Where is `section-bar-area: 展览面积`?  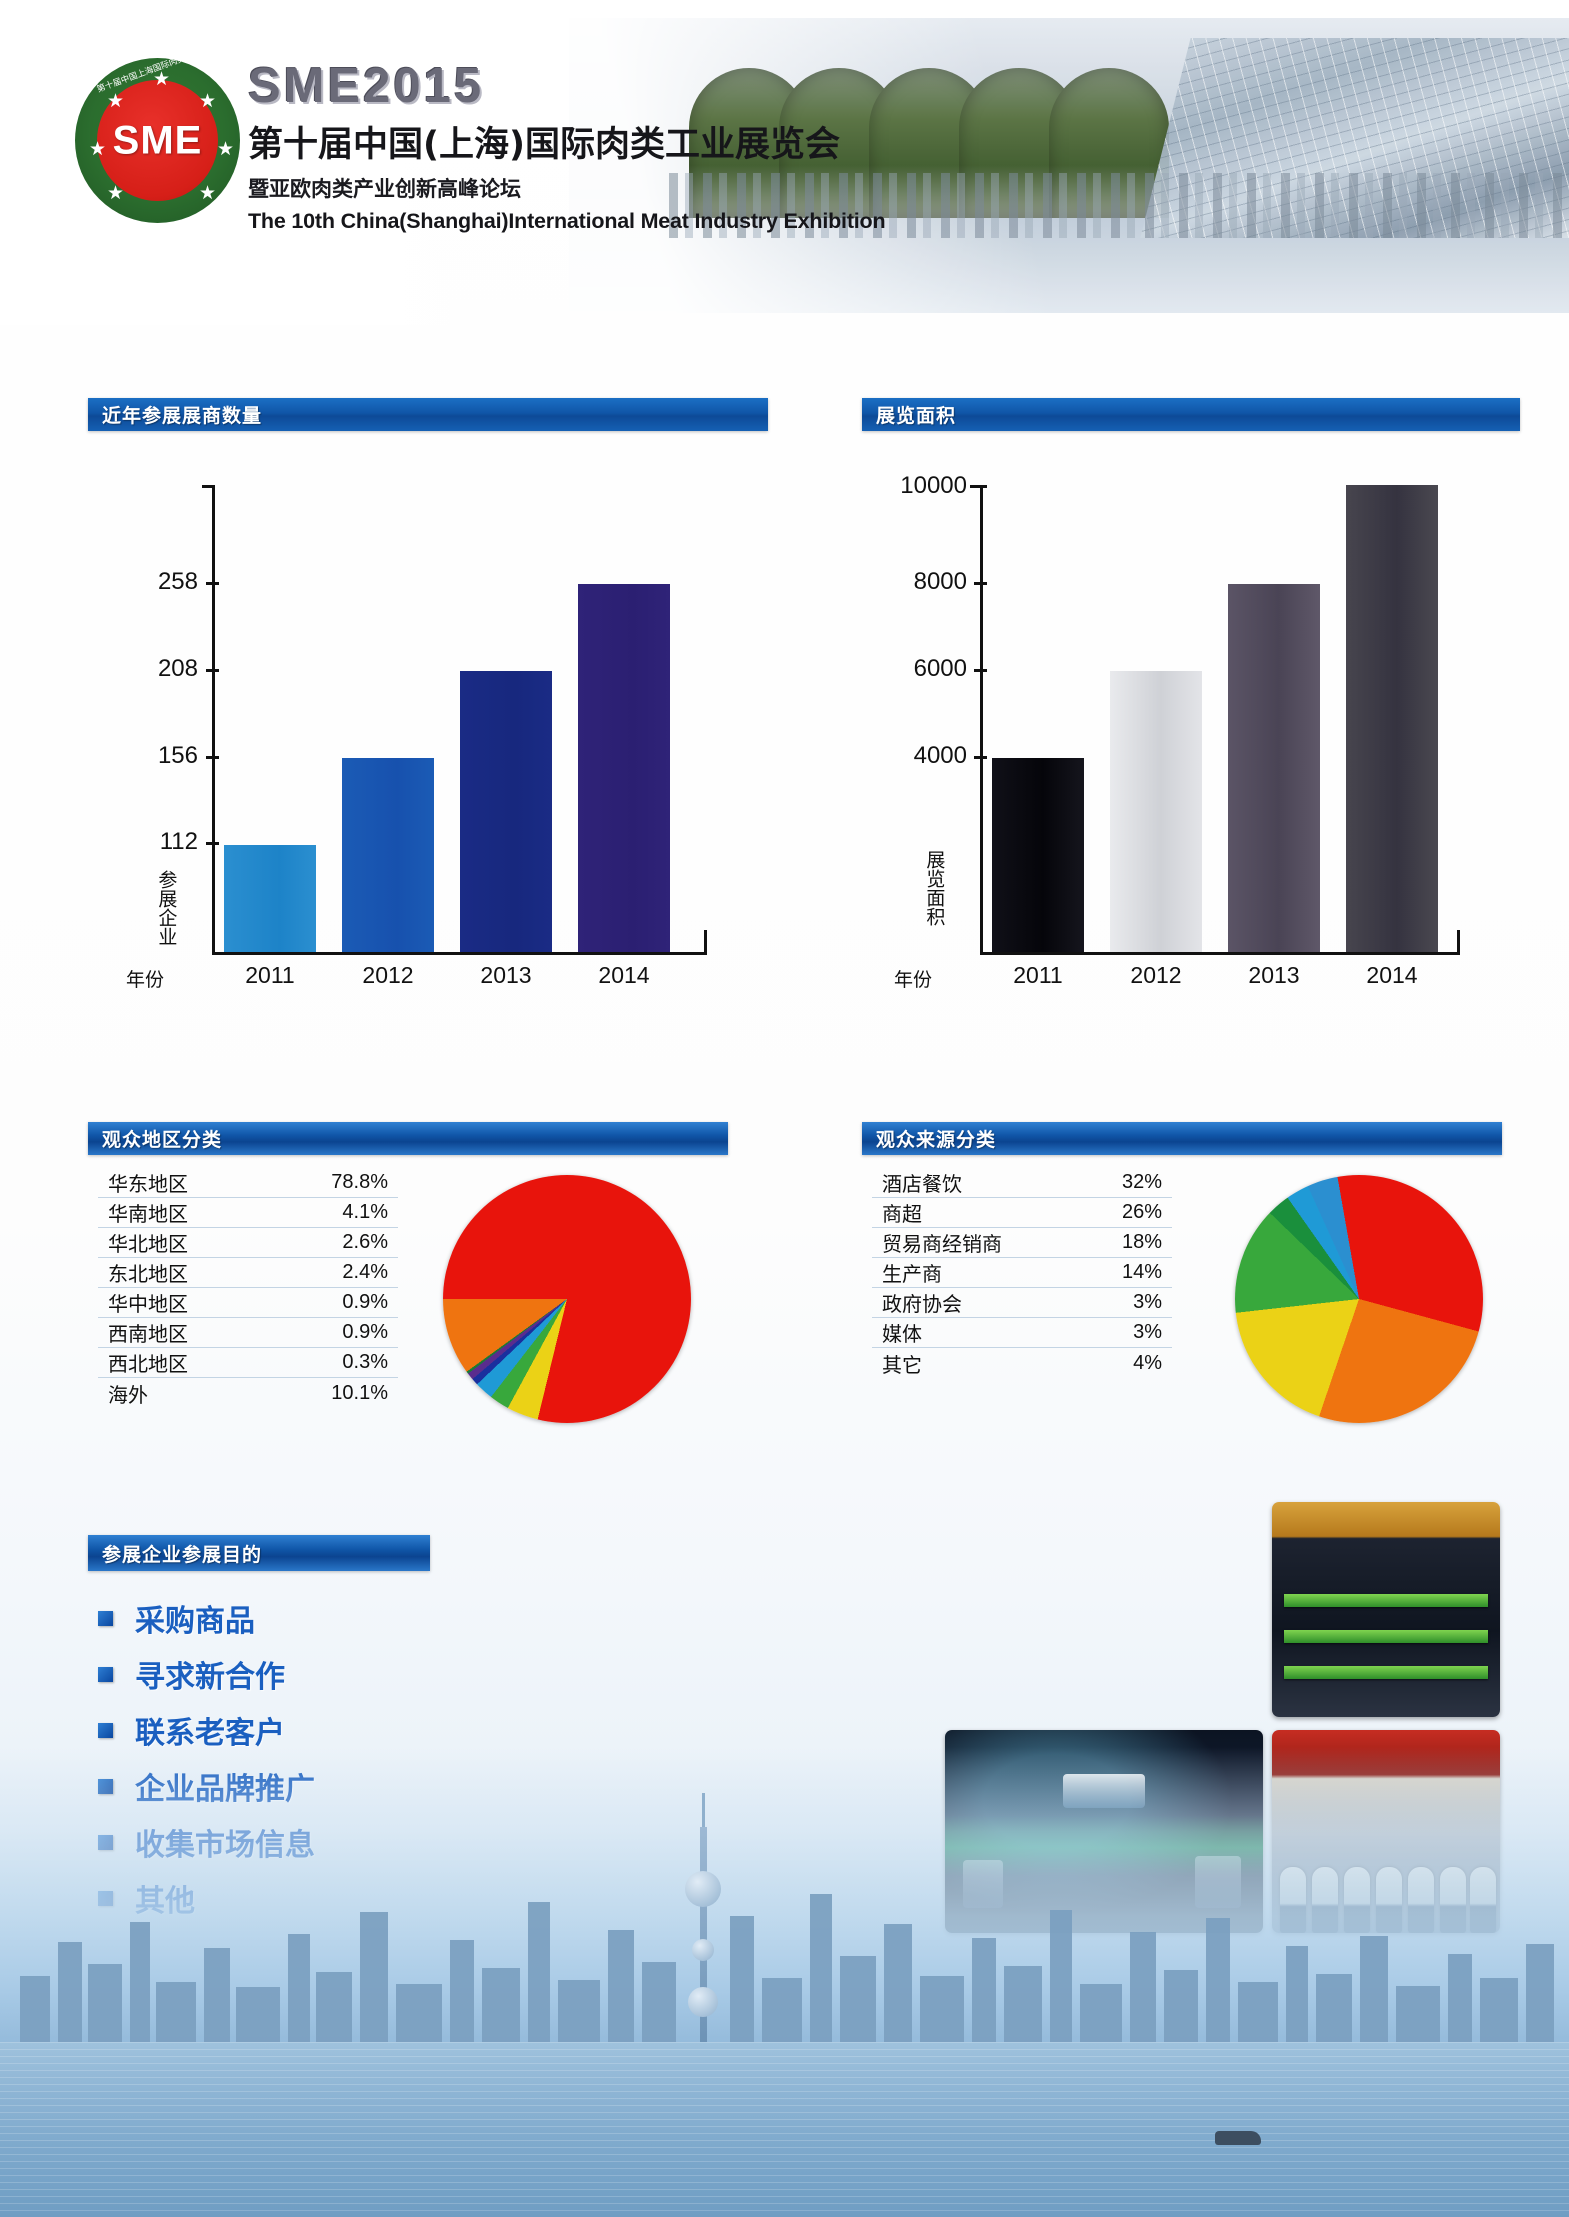
section-bar-area: 展览面积 is located at coordinates (1191, 414).